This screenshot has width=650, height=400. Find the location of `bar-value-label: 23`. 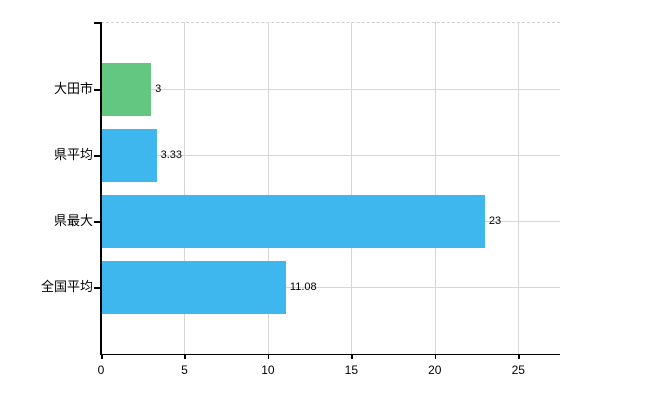

bar-value-label: 23 is located at coordinates (495, 221).